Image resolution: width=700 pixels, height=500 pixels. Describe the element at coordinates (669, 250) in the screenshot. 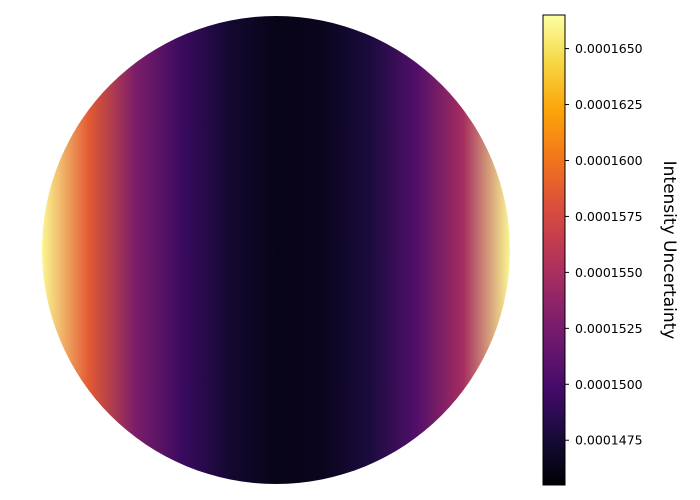

I see `colorbar-label: Intensity Uncertainty` at that location.